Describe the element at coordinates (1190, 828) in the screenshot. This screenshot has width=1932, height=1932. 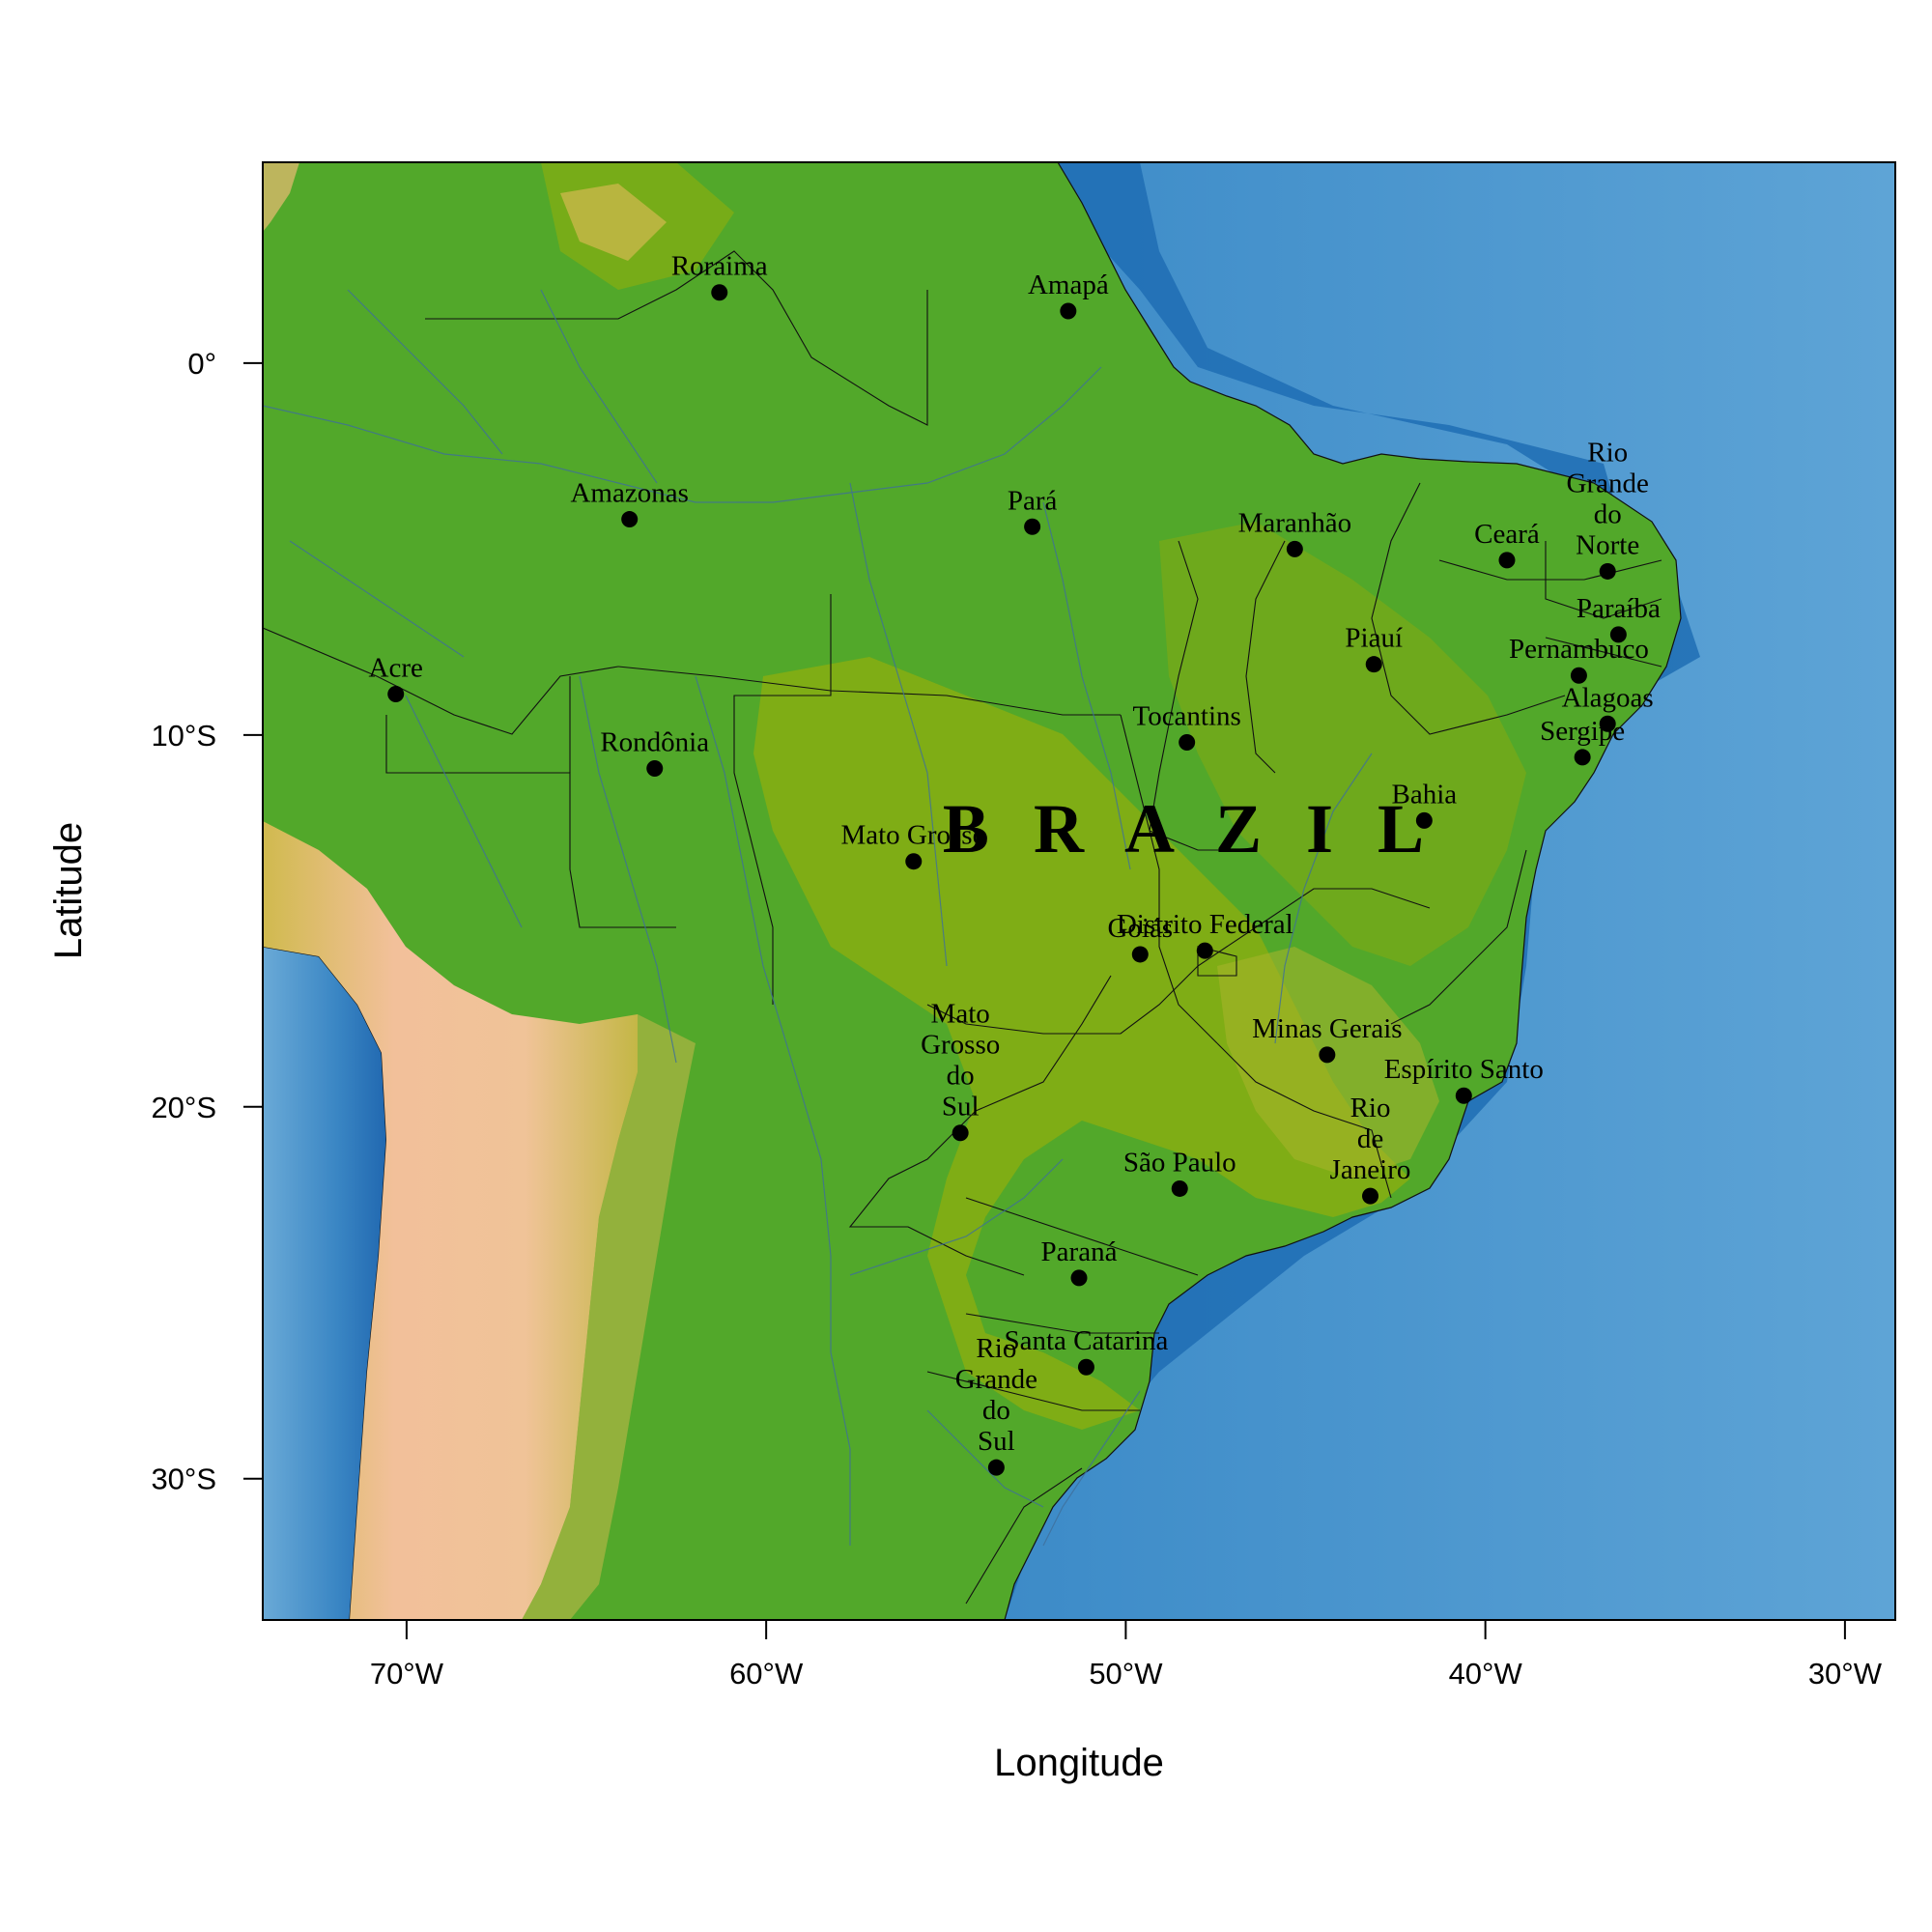
I see `country-label: B R A Z I L` at that location.